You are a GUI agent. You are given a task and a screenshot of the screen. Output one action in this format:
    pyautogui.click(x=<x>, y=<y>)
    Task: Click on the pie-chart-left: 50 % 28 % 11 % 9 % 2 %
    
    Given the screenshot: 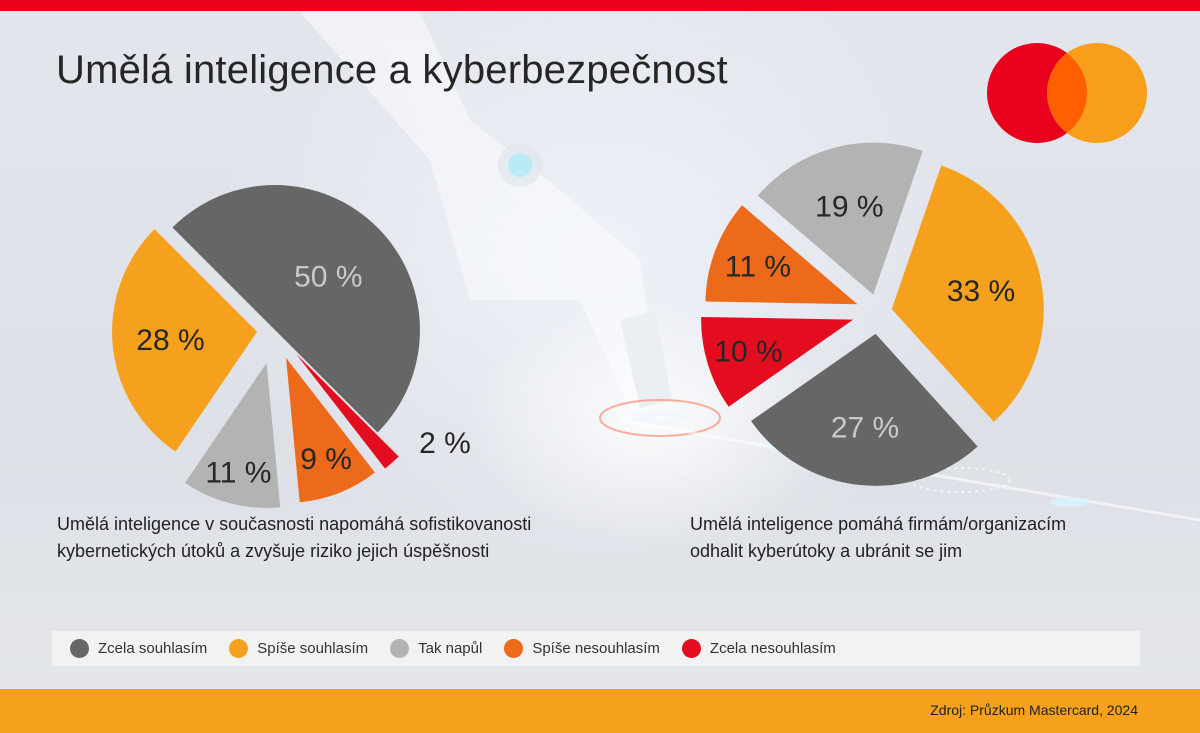 What is the action you would take?
    pyautogui.click(x=291, y=346)
    